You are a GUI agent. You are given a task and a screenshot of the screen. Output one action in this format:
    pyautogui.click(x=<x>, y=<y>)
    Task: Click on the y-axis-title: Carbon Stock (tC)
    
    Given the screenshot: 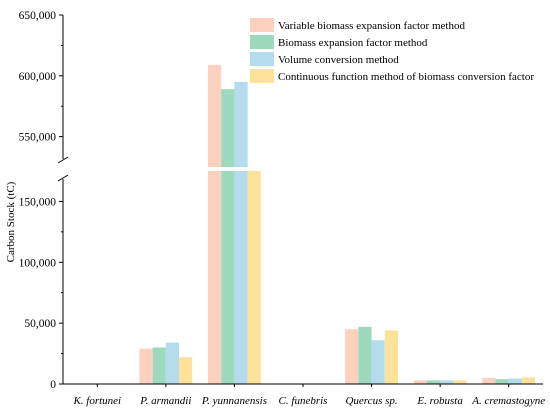 What is the action you would take?
    pyautogui.click(x=11, y=221)
    